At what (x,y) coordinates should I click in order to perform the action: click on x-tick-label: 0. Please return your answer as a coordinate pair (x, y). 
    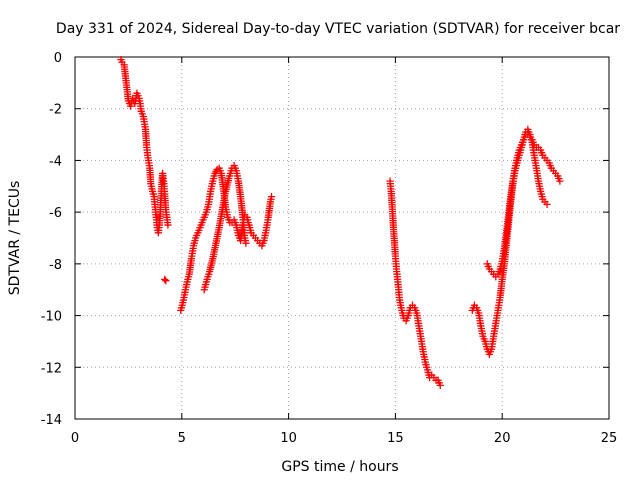
    Looking at the image, I should click on (75, 438).